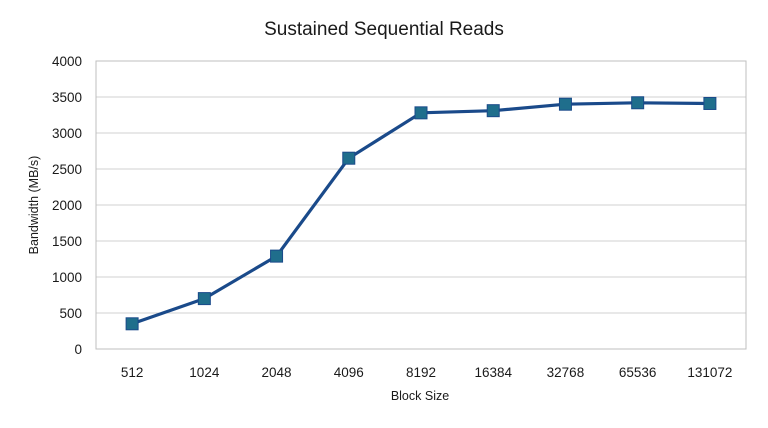 This screenshot has width=768, height=428. I want to click on y-tick-label: 2000, so click(67, 205).